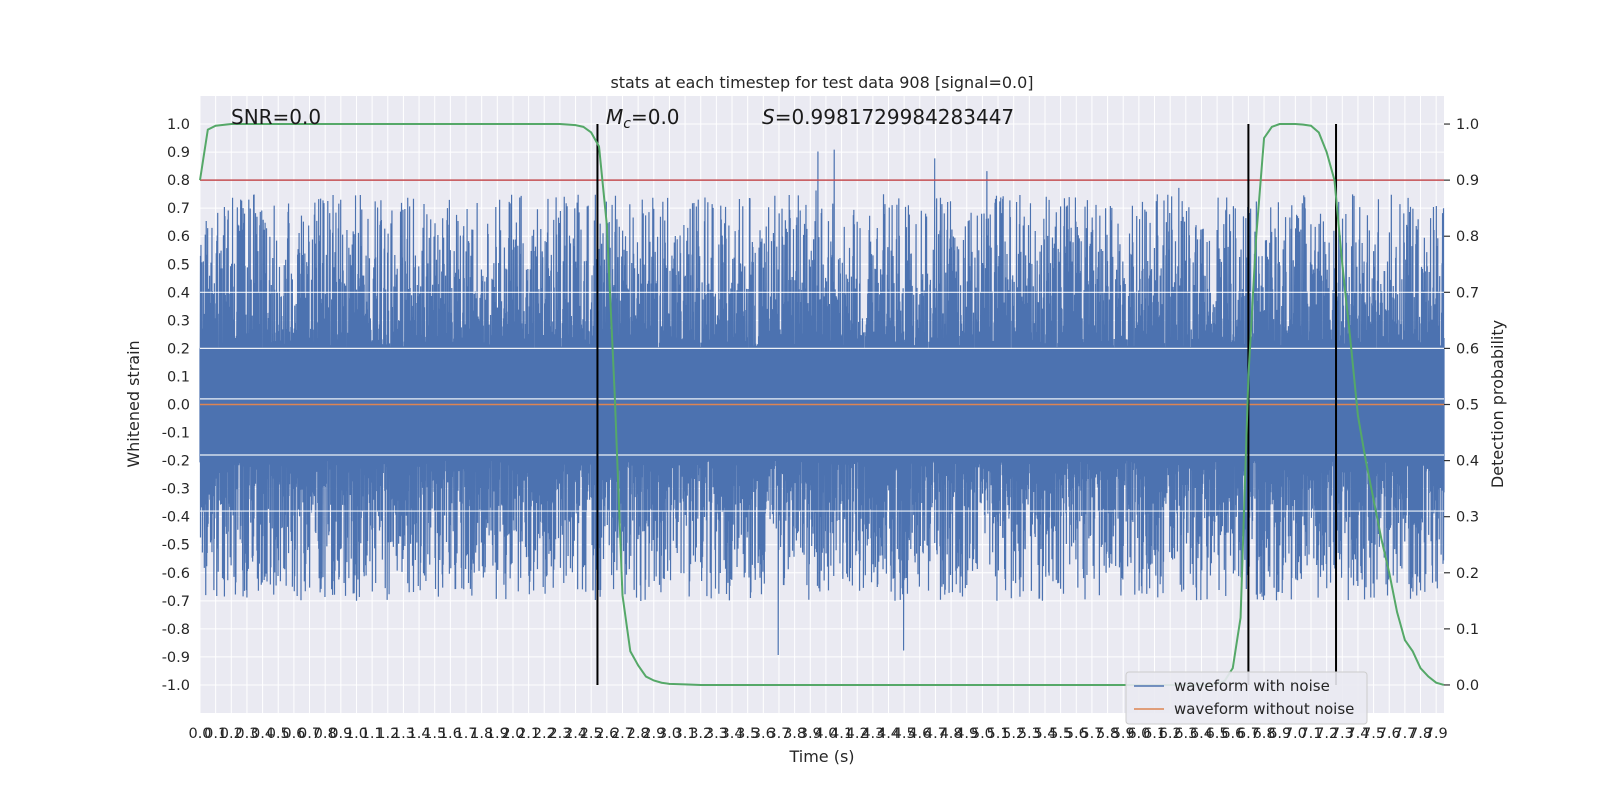 This screenshot has height=804, width=1600. What do you see at coordinates (1107, 734) in the screenshot?
I see `x-tick-58: 5.8` at bounding box center [1107, 734].